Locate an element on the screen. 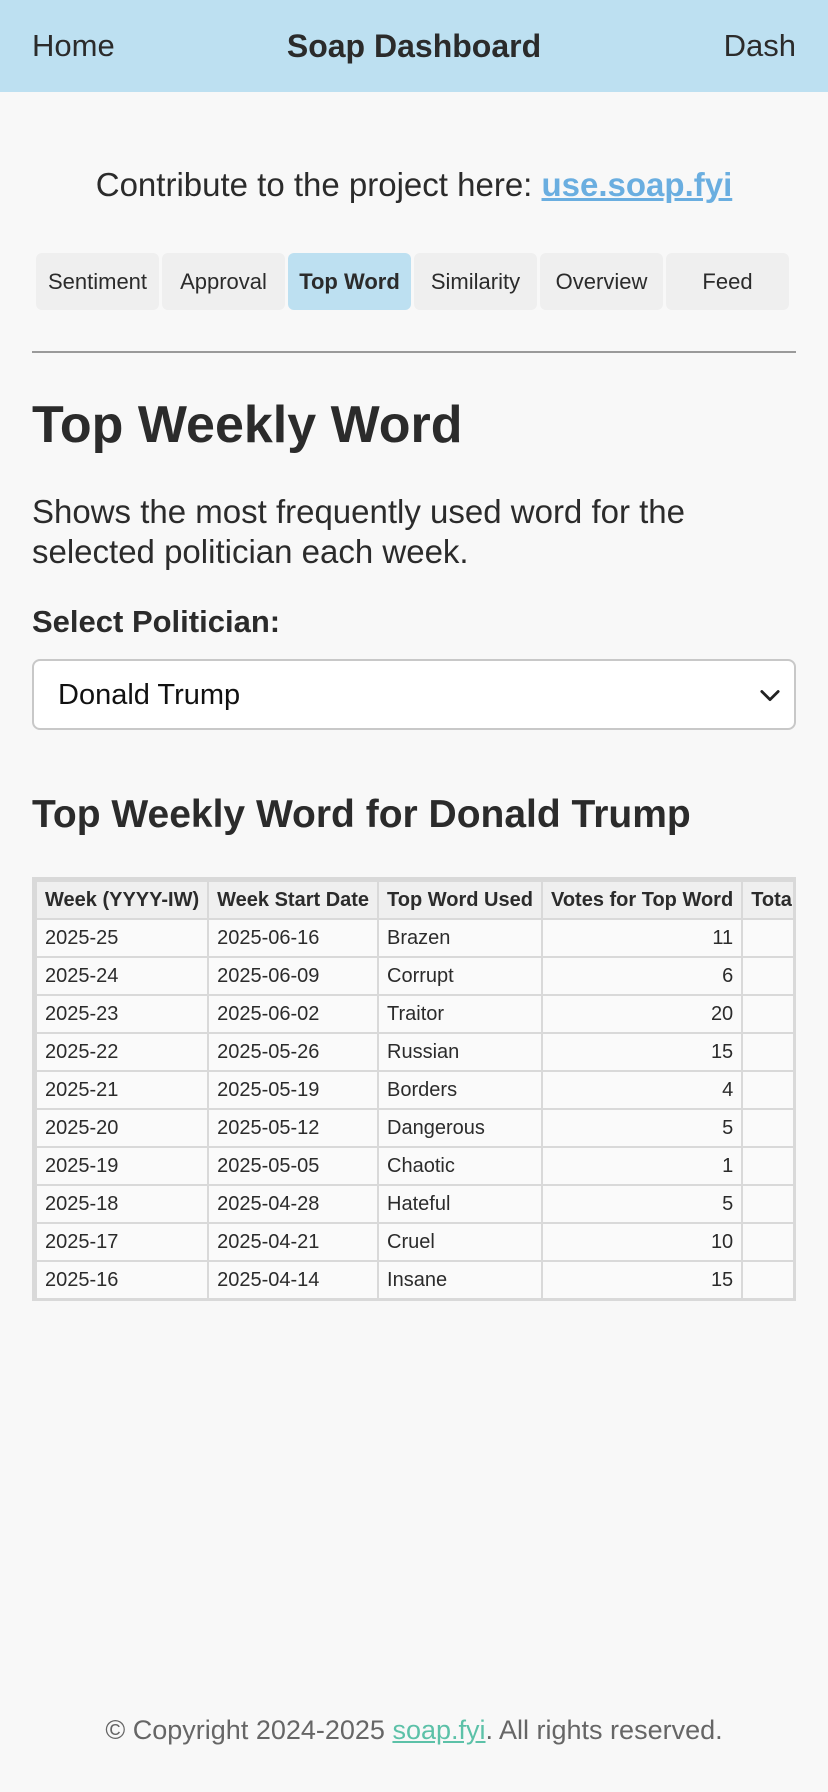  footer-link: soap.fyi is located at coordinates (439, 1730).